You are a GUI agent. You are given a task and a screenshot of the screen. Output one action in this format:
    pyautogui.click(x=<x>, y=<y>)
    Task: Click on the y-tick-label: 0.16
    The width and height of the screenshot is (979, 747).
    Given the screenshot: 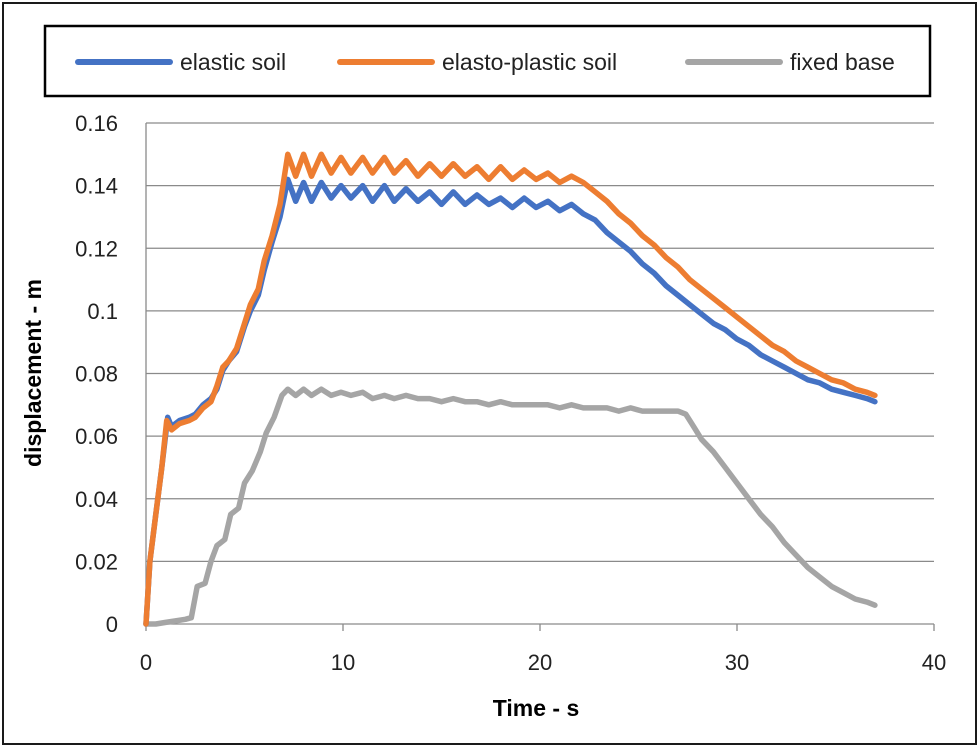 What is the action you would take?
    pyautogui.click(x=96, y=123)
    